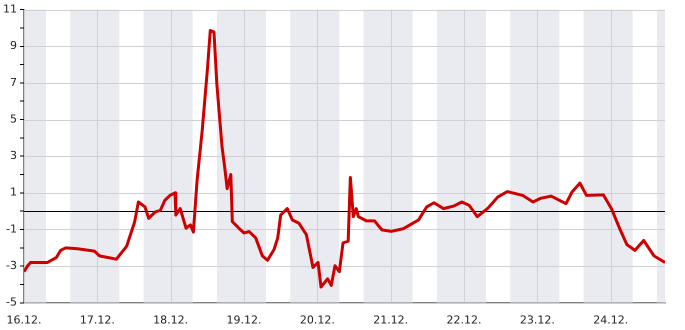  What do you see at coordinates (464, 319) in the screenshot?
I see `x-tick-label: 22.12.` at bounding box center [464, 319].